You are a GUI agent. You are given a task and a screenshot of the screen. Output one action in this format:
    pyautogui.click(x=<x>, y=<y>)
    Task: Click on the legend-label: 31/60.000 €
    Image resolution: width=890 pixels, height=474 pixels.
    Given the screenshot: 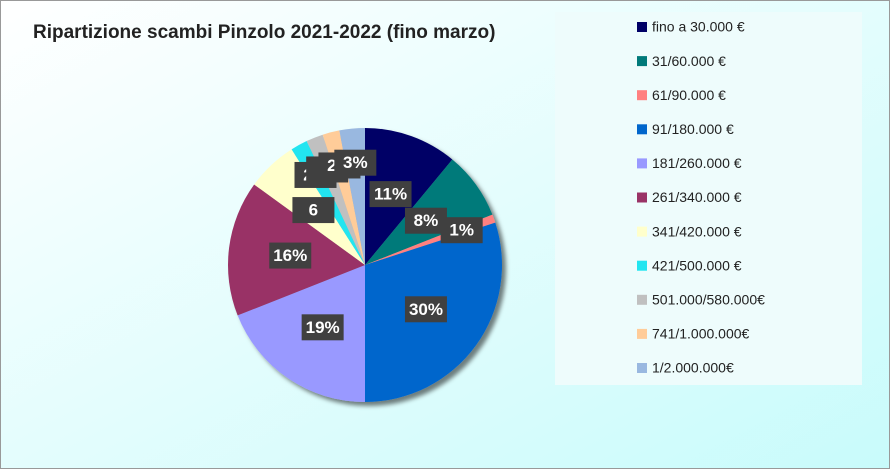 What is the action you would take?
    pyautogui.click(x=689, y=61)
    